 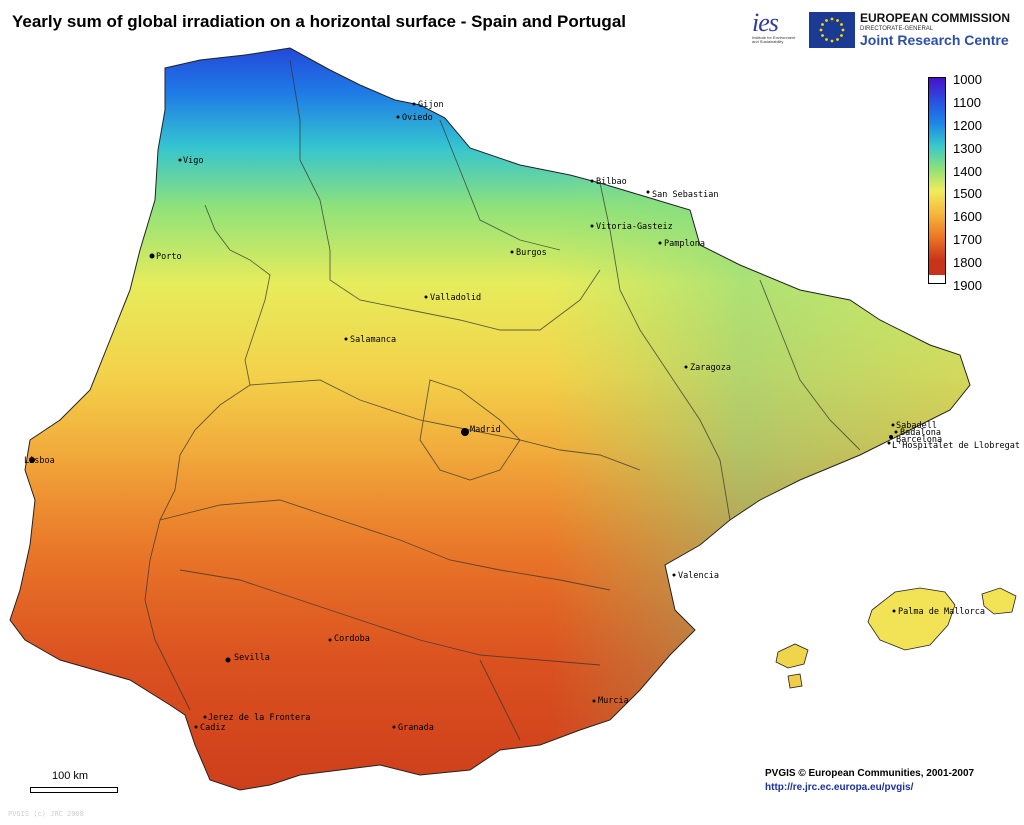 What do you see at coordinates (839, 787) in the screenshot?
I see `pvgis-link: http://re.jrc.ec.europa.eu/pvgis/` at bounding box center [839, 787].